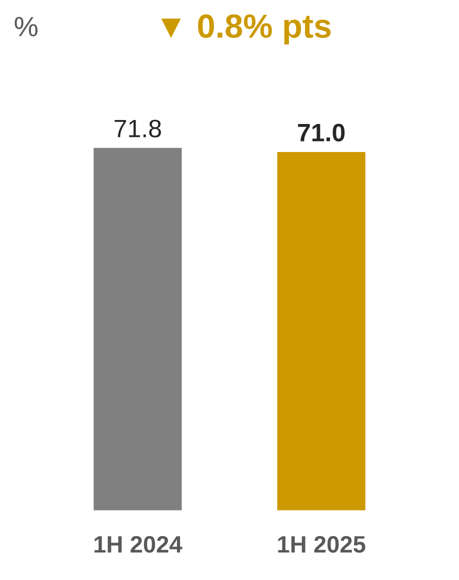 This screenshot has width=459, height=580. Describe the element at coordinates (246, 29) in the screenshot. I see `chart-title: ▼ 0.8% pts` at that location.